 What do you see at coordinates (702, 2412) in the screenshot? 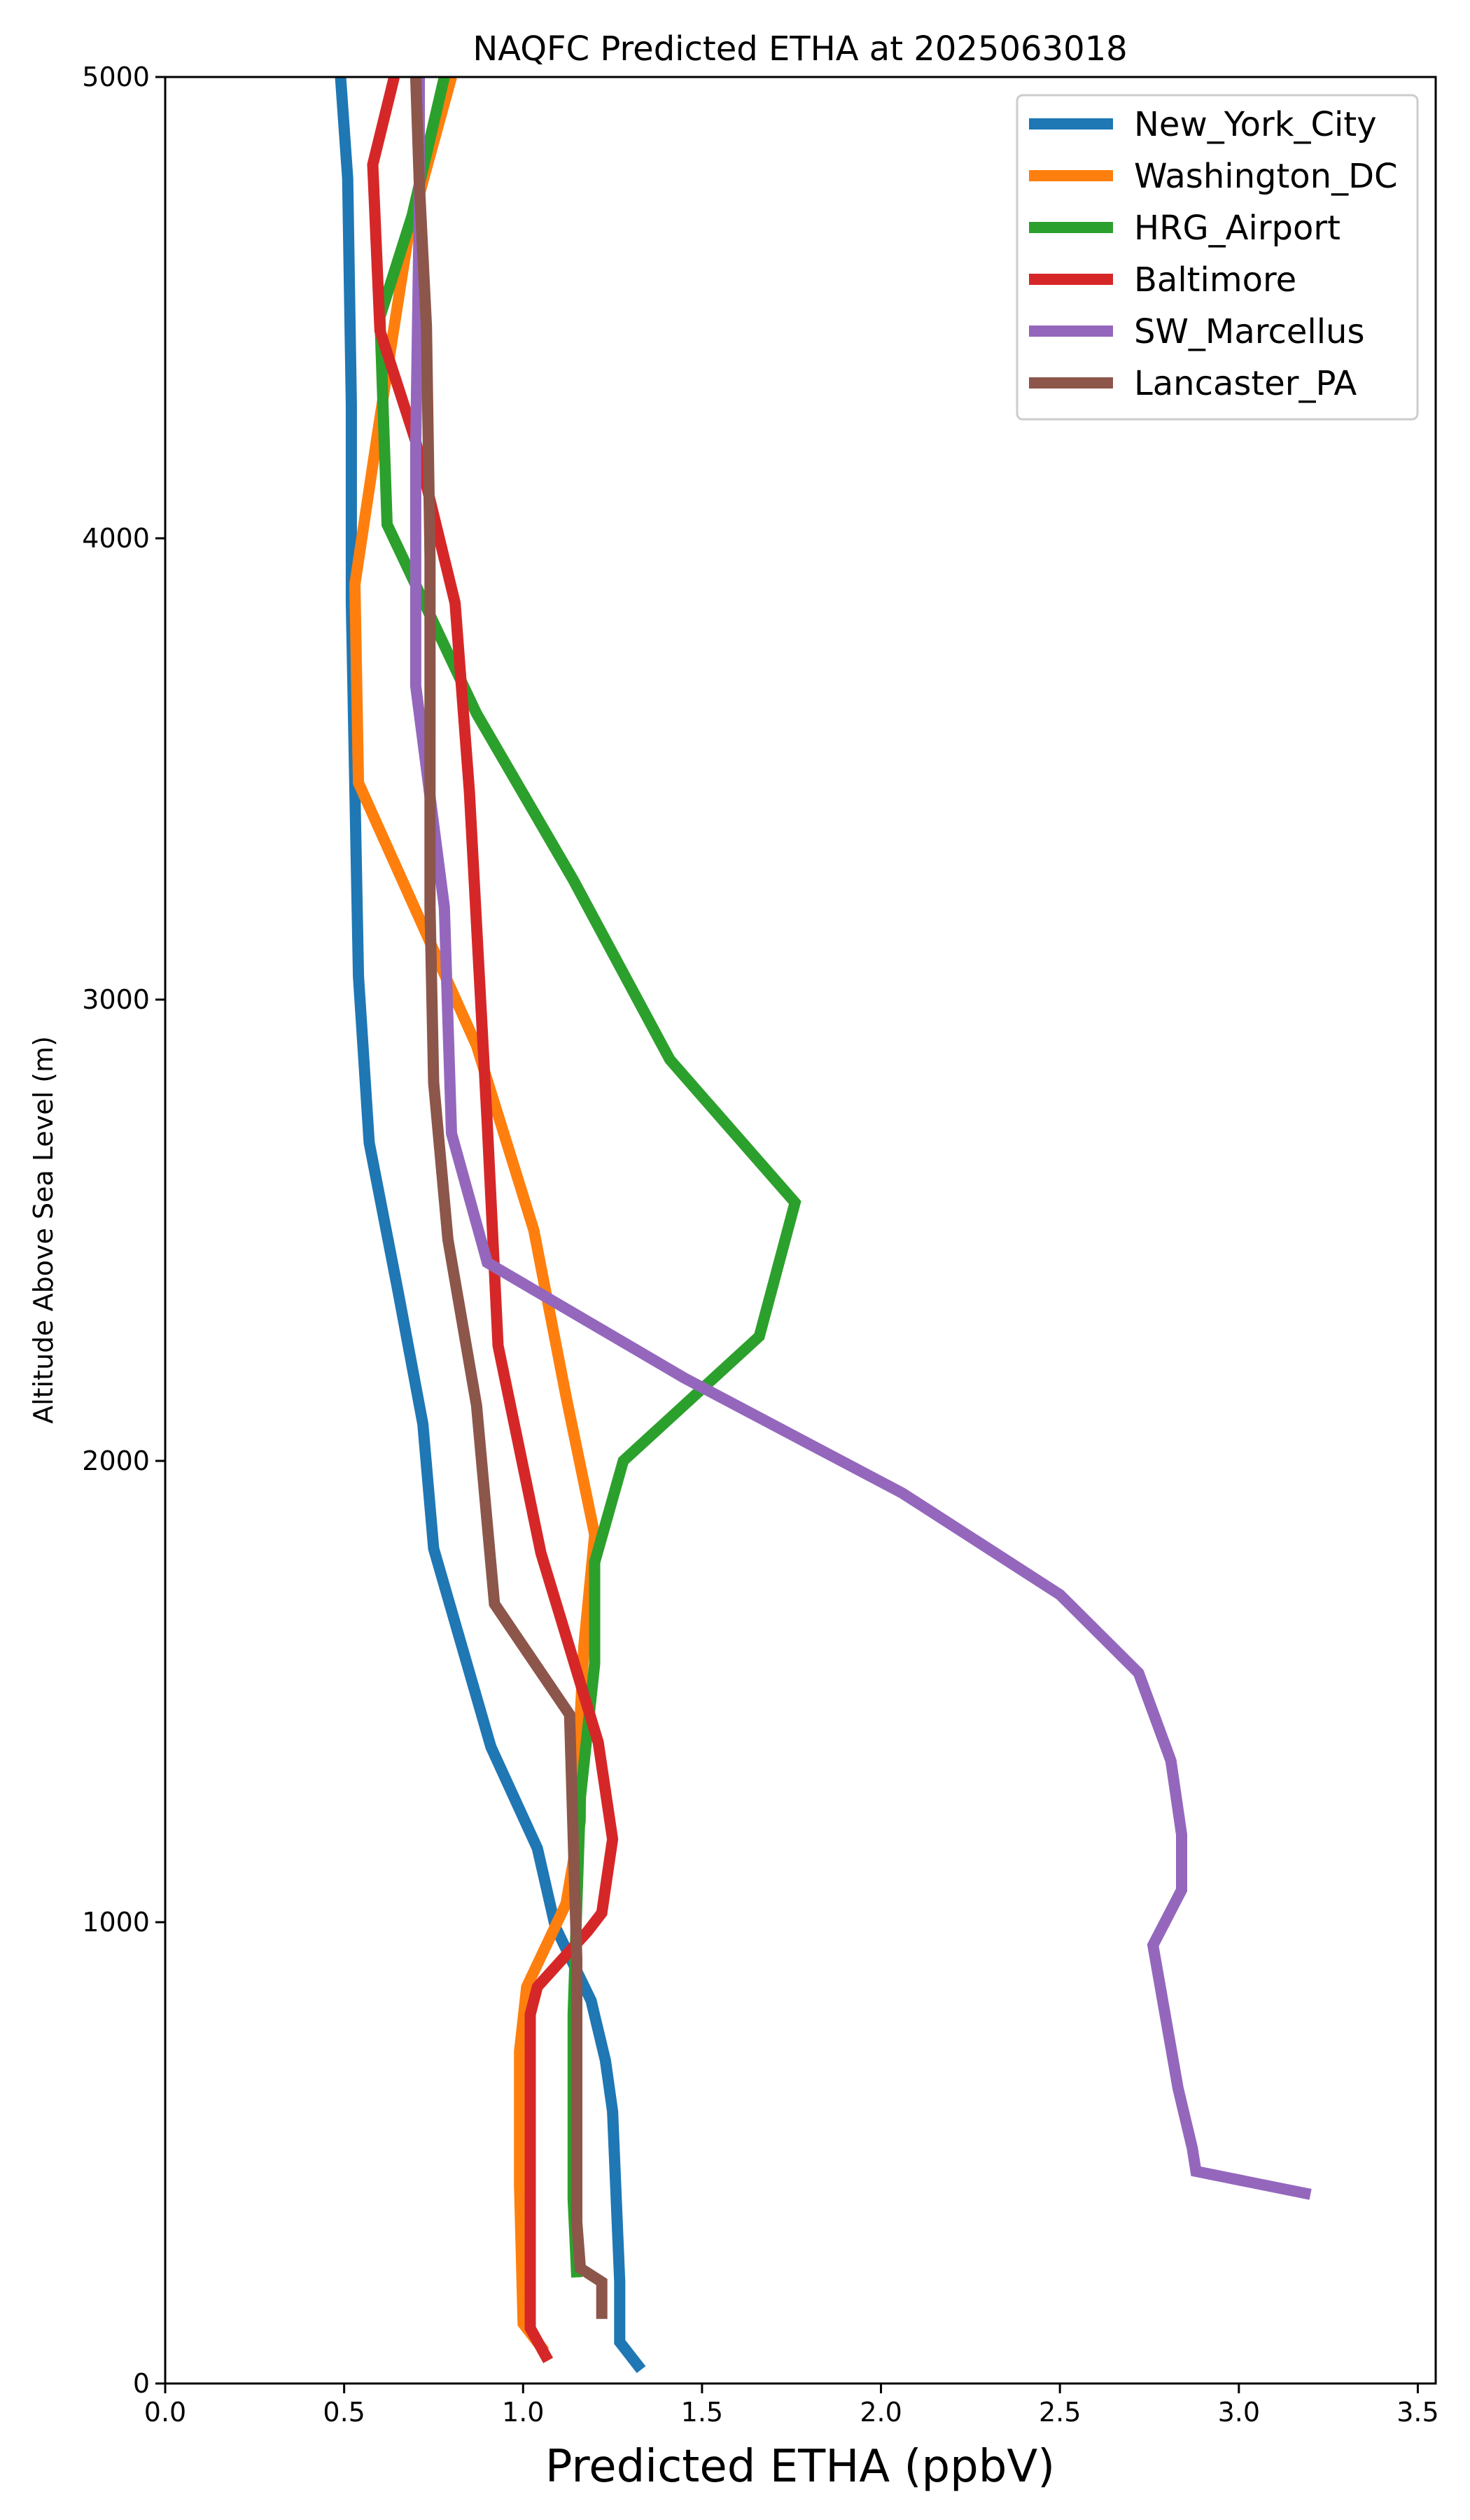
I see `x-tick-label: 1.5` at bounding box center [702, 2412].